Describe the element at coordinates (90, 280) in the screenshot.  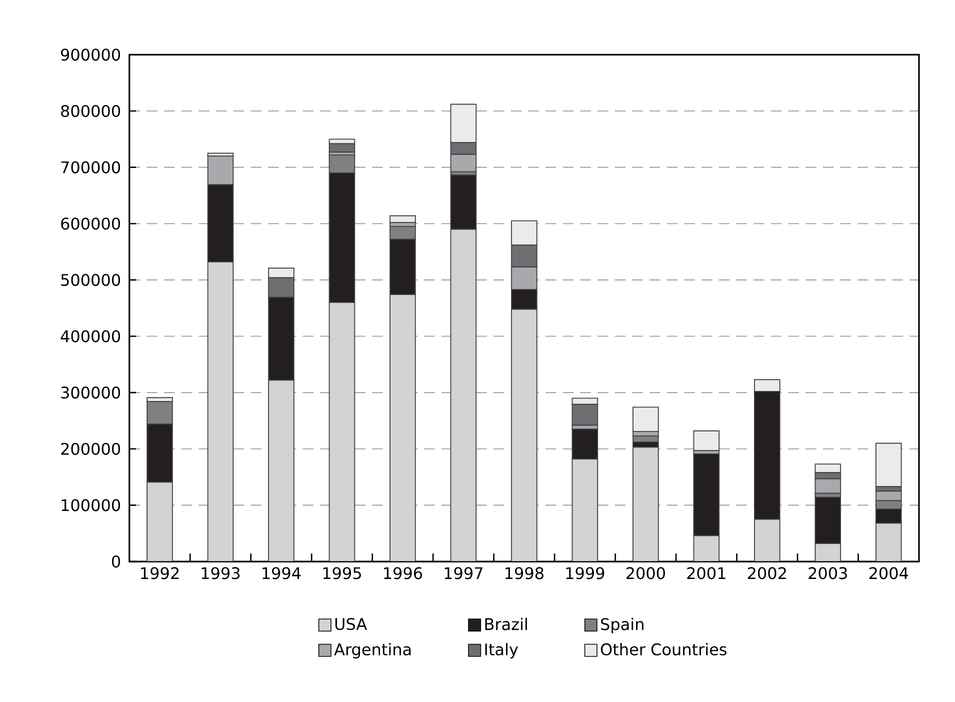
I see `y-tick-label: 500000` at that location.